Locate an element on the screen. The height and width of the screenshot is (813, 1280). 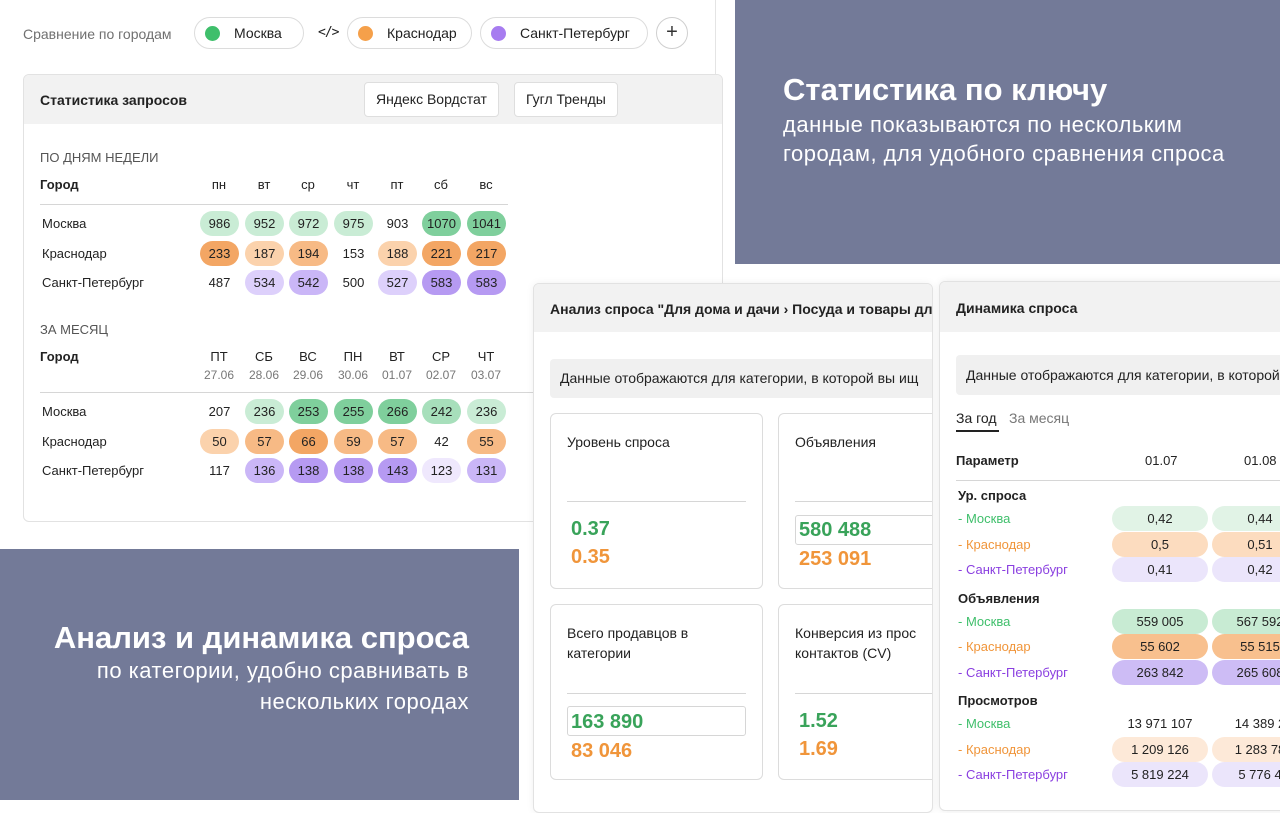
add-city-button: + is located at coordinates (672, 33).